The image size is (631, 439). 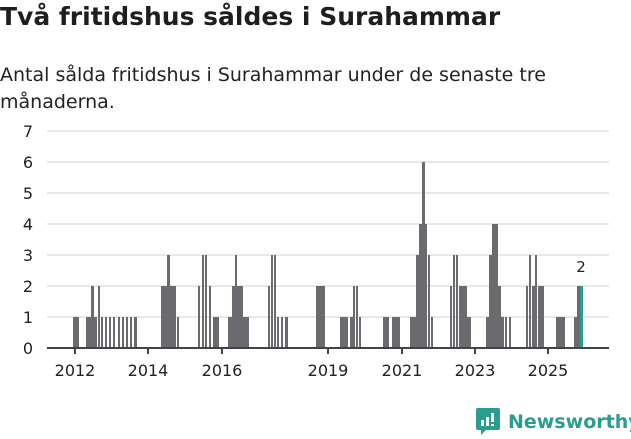 What do you see at coordinates (28, 255) in the screenshot?
I see `y-tick-label: 3` at bounding box center [28, 255].